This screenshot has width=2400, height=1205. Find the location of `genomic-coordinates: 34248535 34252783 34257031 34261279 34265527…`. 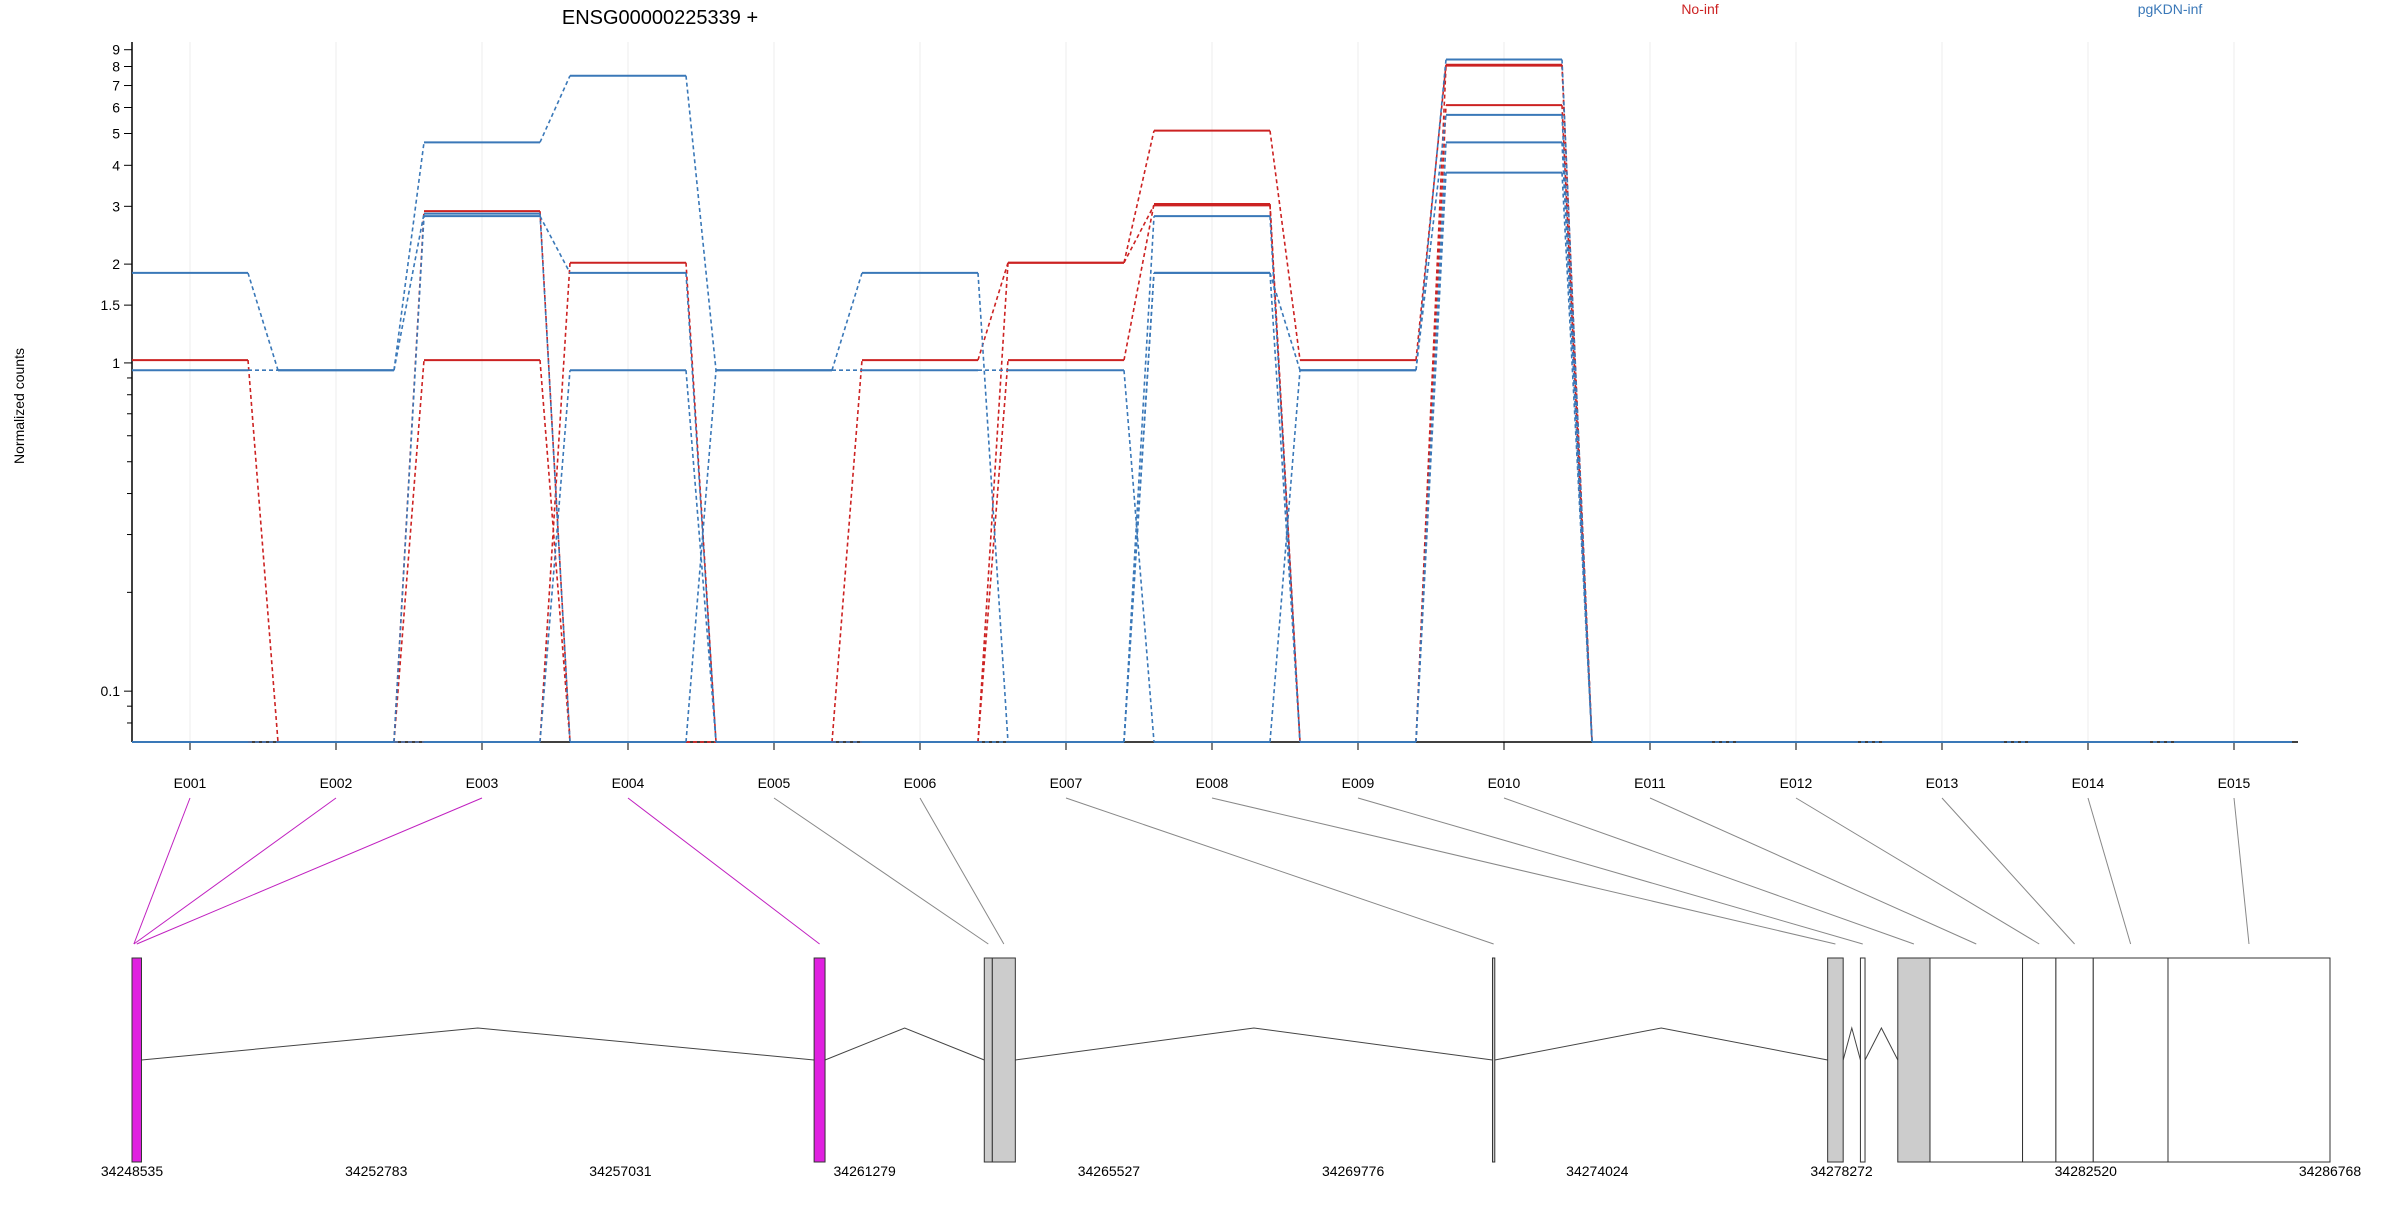

genomic-coordinates: 34248535 34252783 34257031 34261279 34265527… is located at coordinates (1231, 1171).